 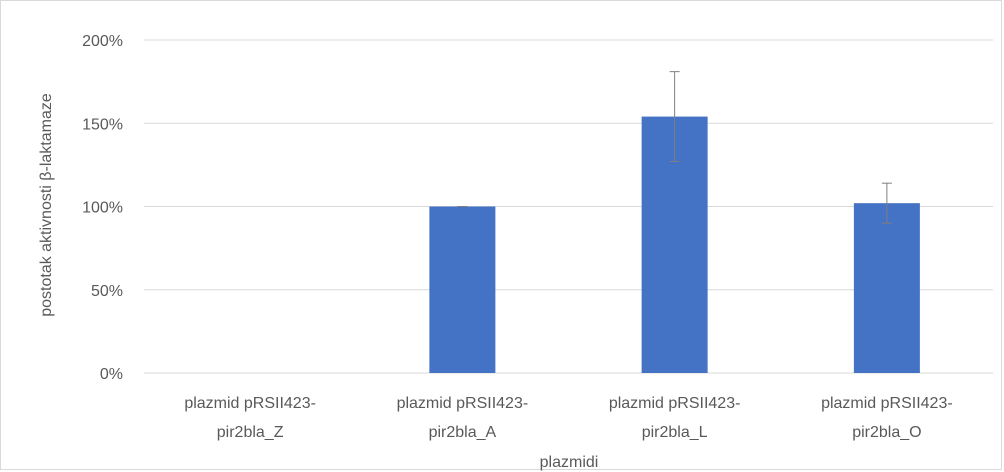 What do you see at coordinates (102, 41) in the screenshot?
I see `y-tick-label: 200%` at bounding box center [102, 41].